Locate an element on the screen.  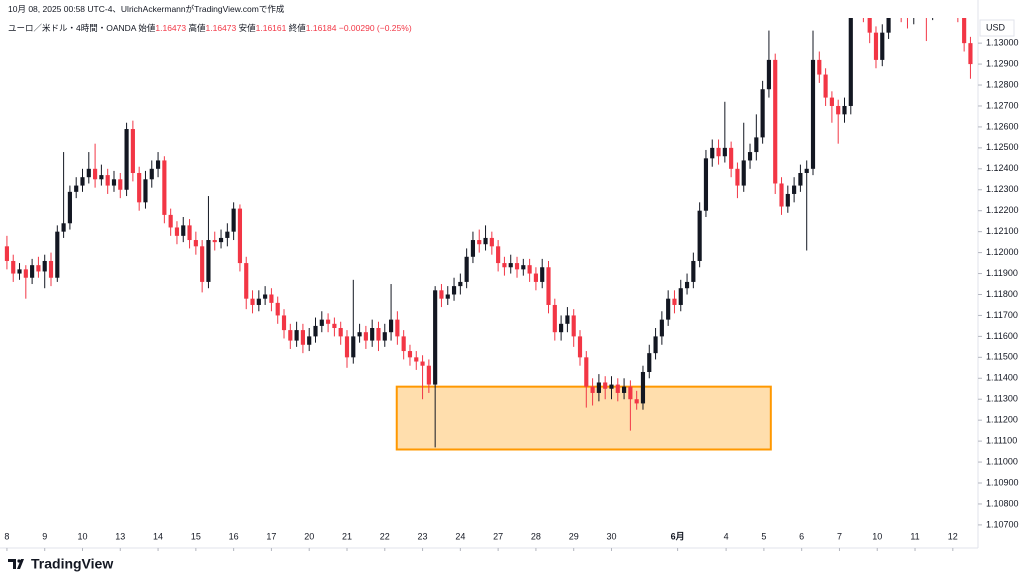
logo: TradingView is located at coordinates (60, 564).